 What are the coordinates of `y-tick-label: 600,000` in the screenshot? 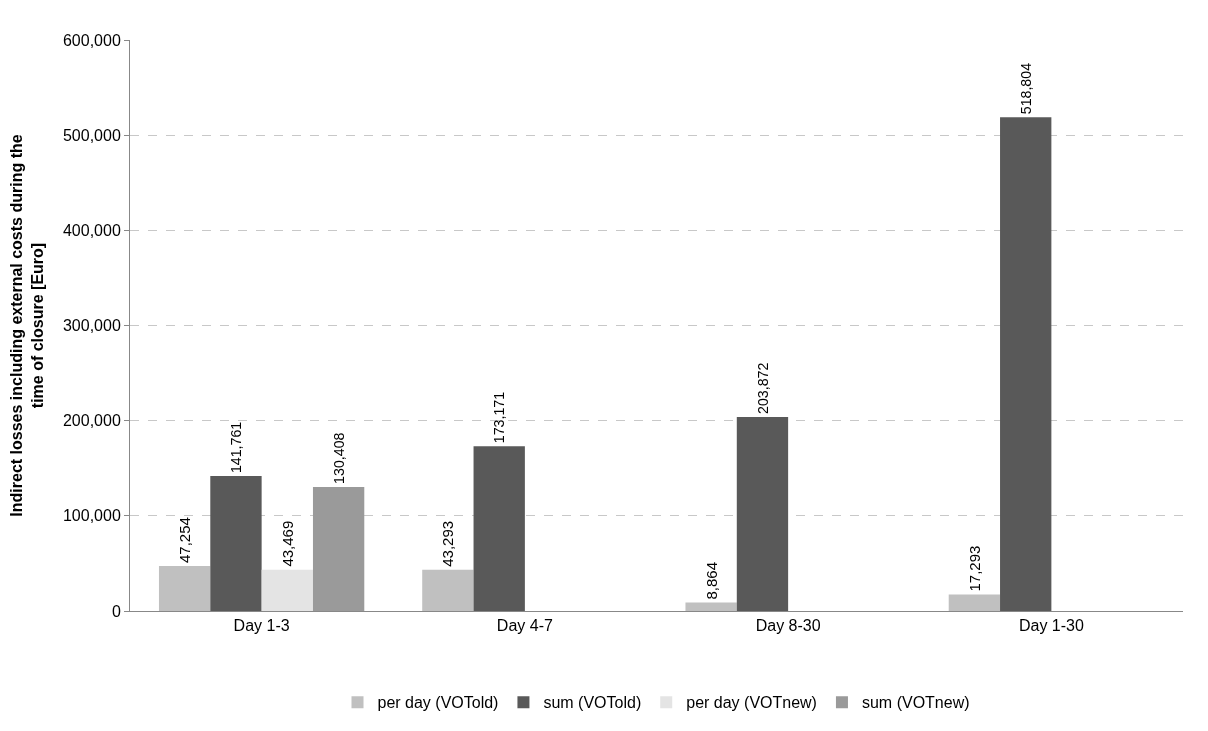 It's located at (91, 40).